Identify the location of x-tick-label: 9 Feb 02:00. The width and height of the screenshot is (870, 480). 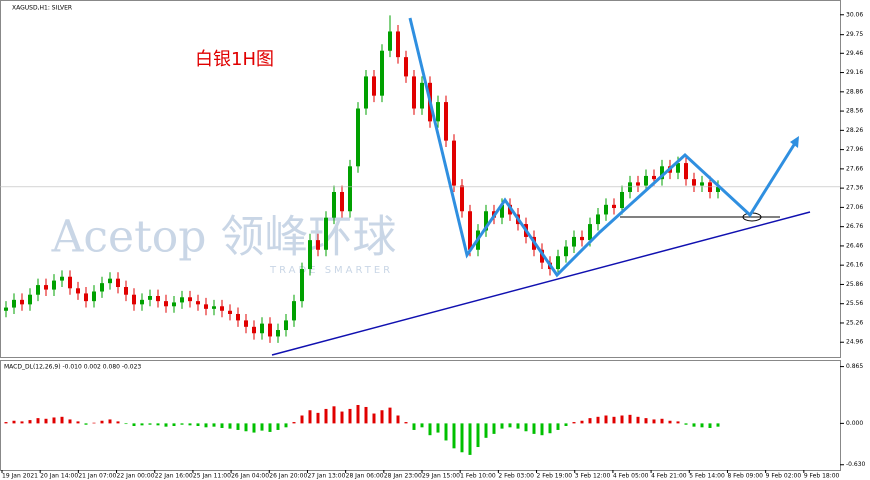
(784, 476).